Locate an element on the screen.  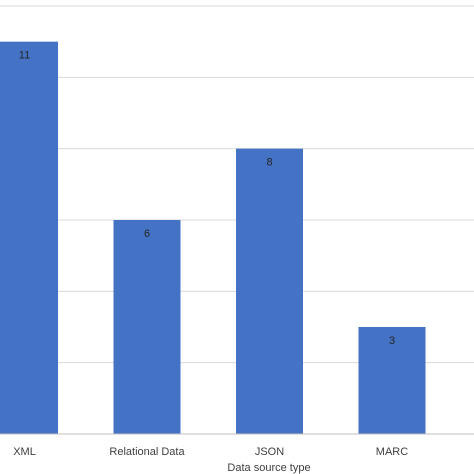
bar-xml is located at coordinates (29, 238).